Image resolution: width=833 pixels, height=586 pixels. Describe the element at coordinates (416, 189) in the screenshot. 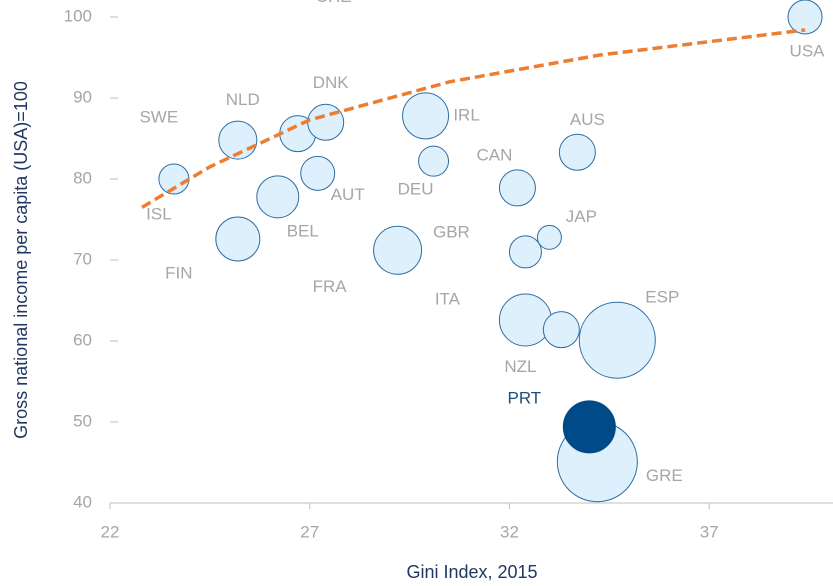

I see `point-label: DEU` at that location.